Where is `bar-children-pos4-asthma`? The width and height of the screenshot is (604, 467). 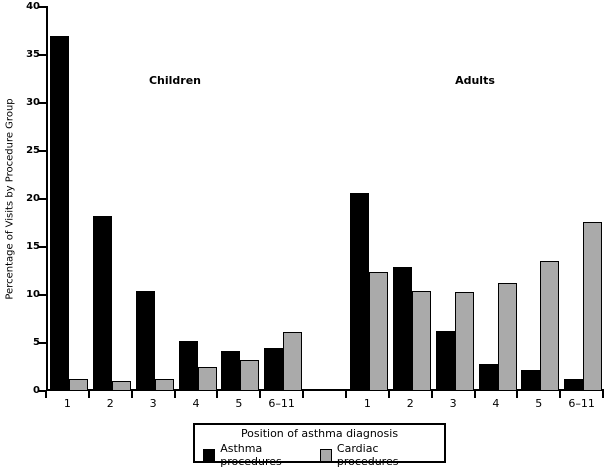 bar-children-pos4-asthma is located at coordinates (188, 366).